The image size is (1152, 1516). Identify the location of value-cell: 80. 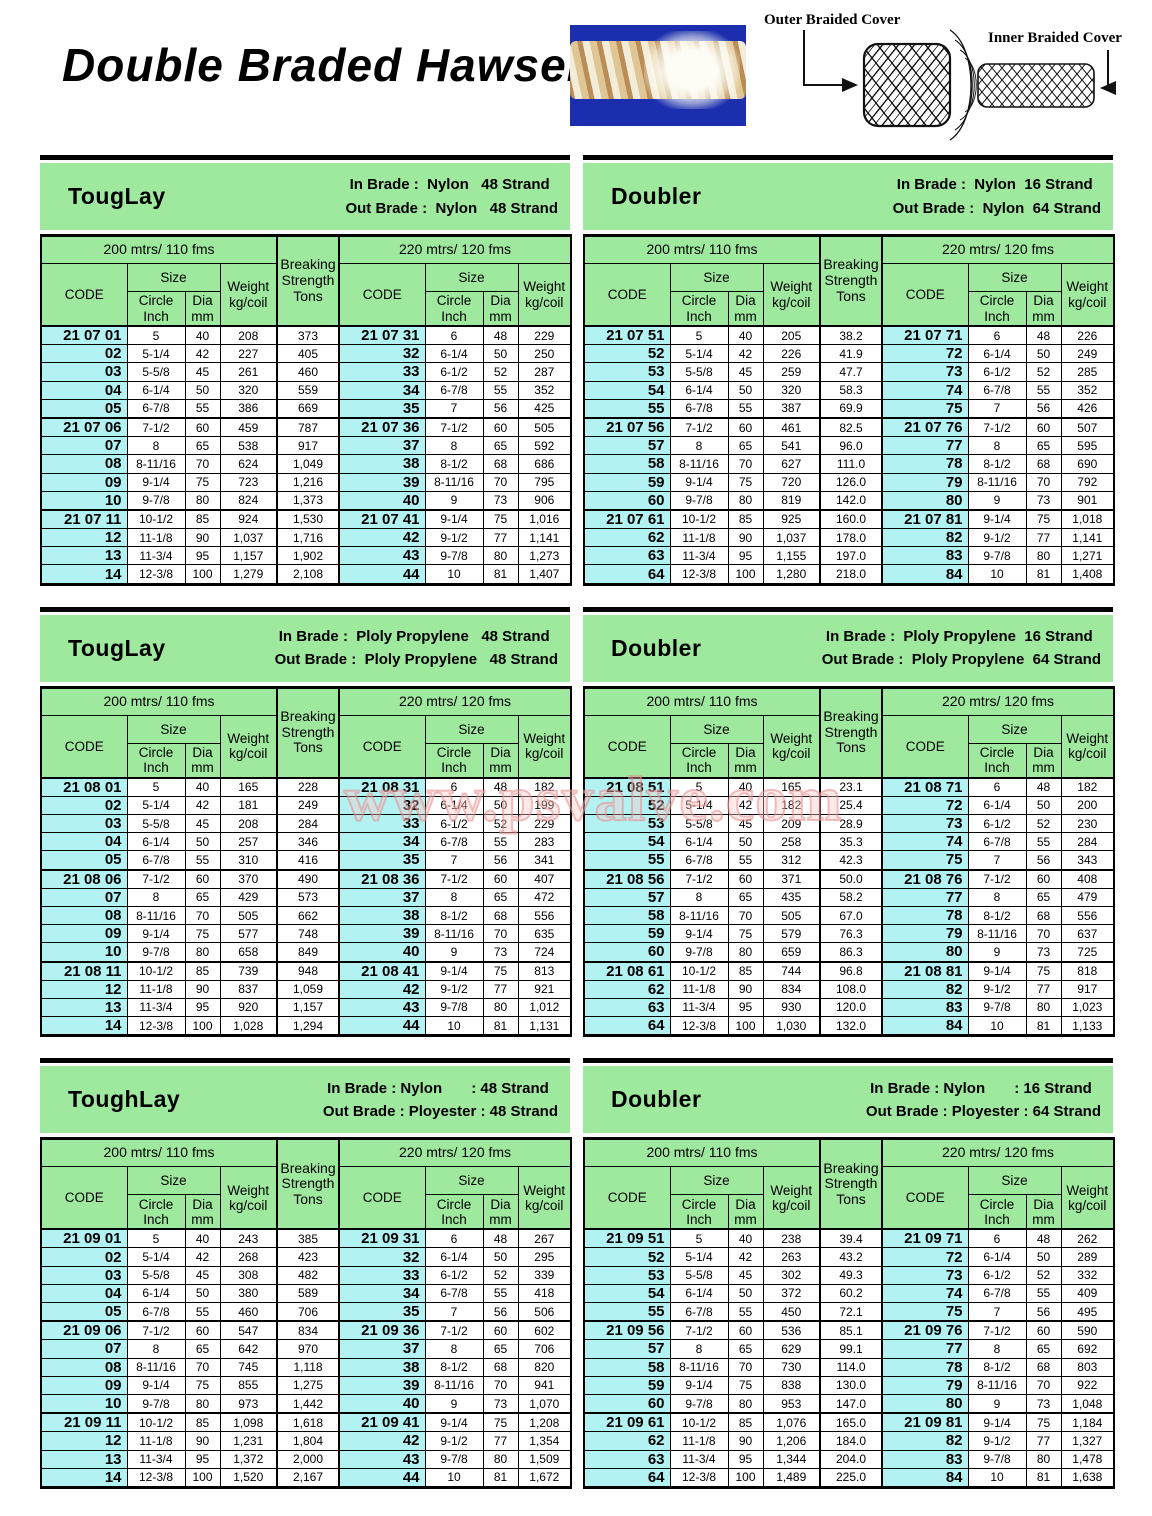
(202, 952).